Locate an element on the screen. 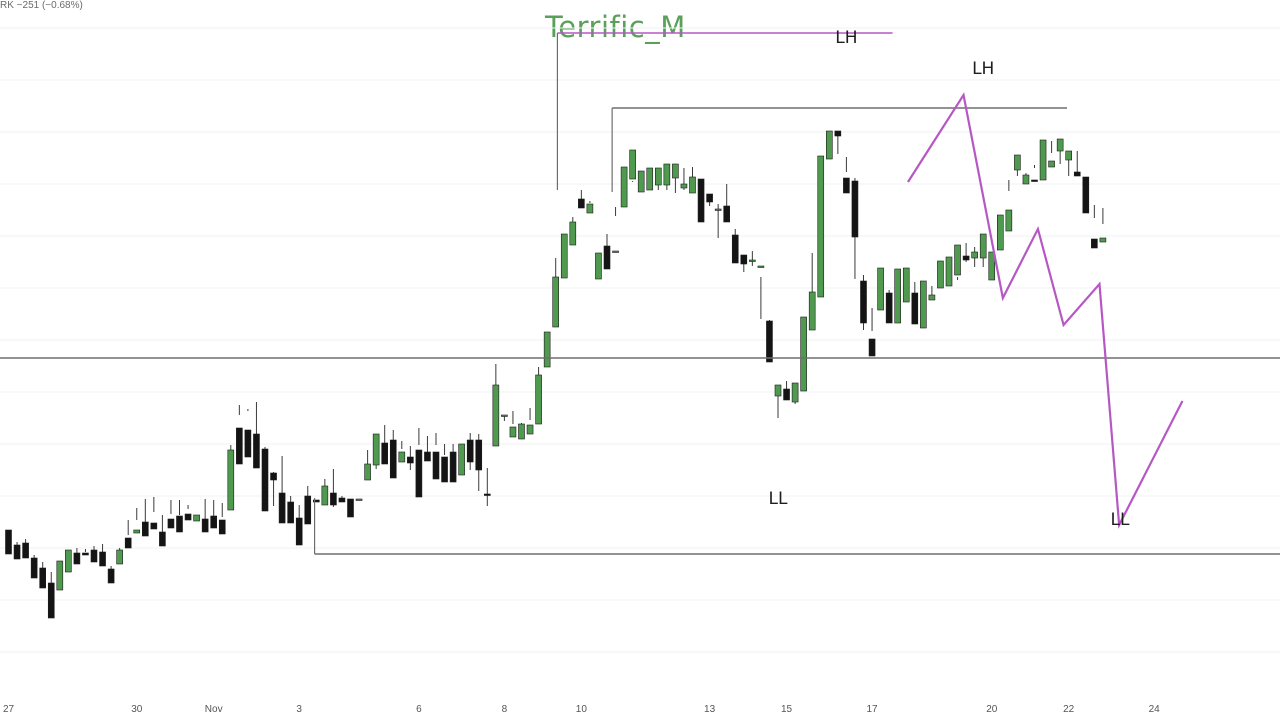 This screenshot has height=720, width=1280. x-tick-label: 6 is located at coordinates (419, 709).